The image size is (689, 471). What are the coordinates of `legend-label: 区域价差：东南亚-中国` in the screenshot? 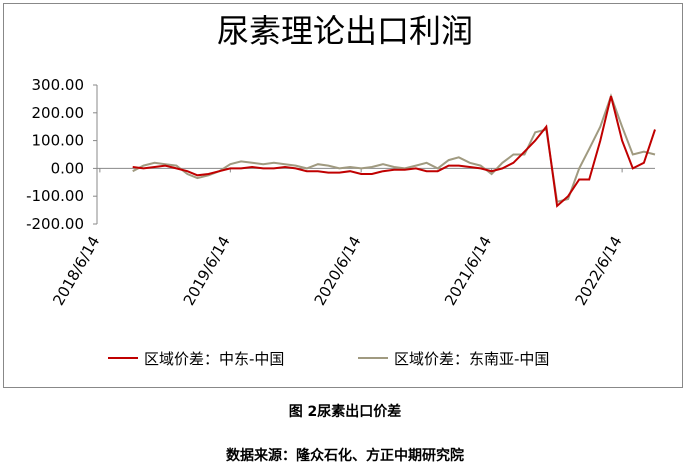 It's located at (471, 359).